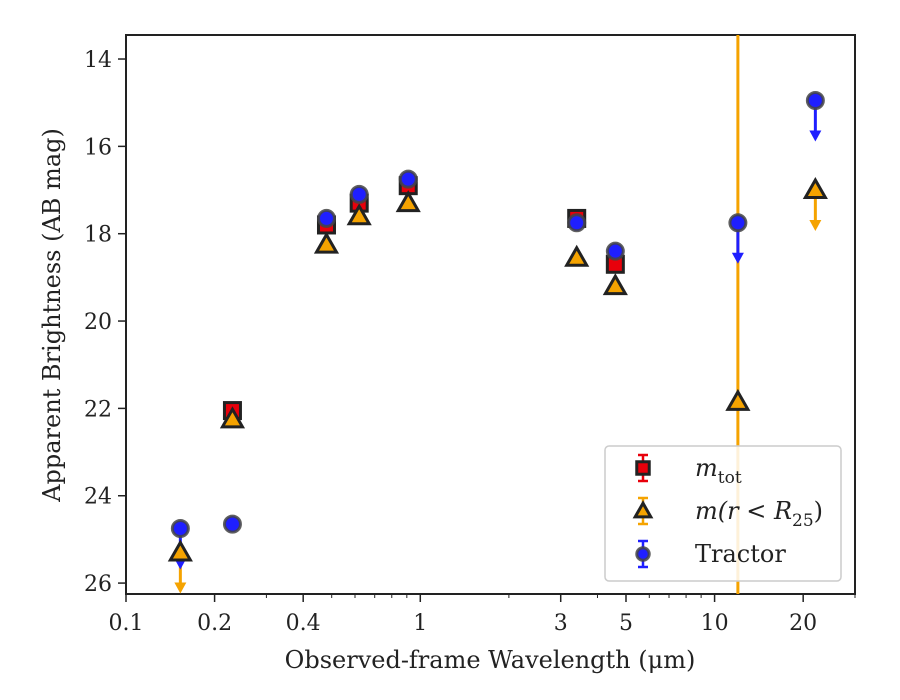  What do you see at coordinates (643, 468) in the screenshot?
I see `legend-square-icon` at bounding box center [643, 468].